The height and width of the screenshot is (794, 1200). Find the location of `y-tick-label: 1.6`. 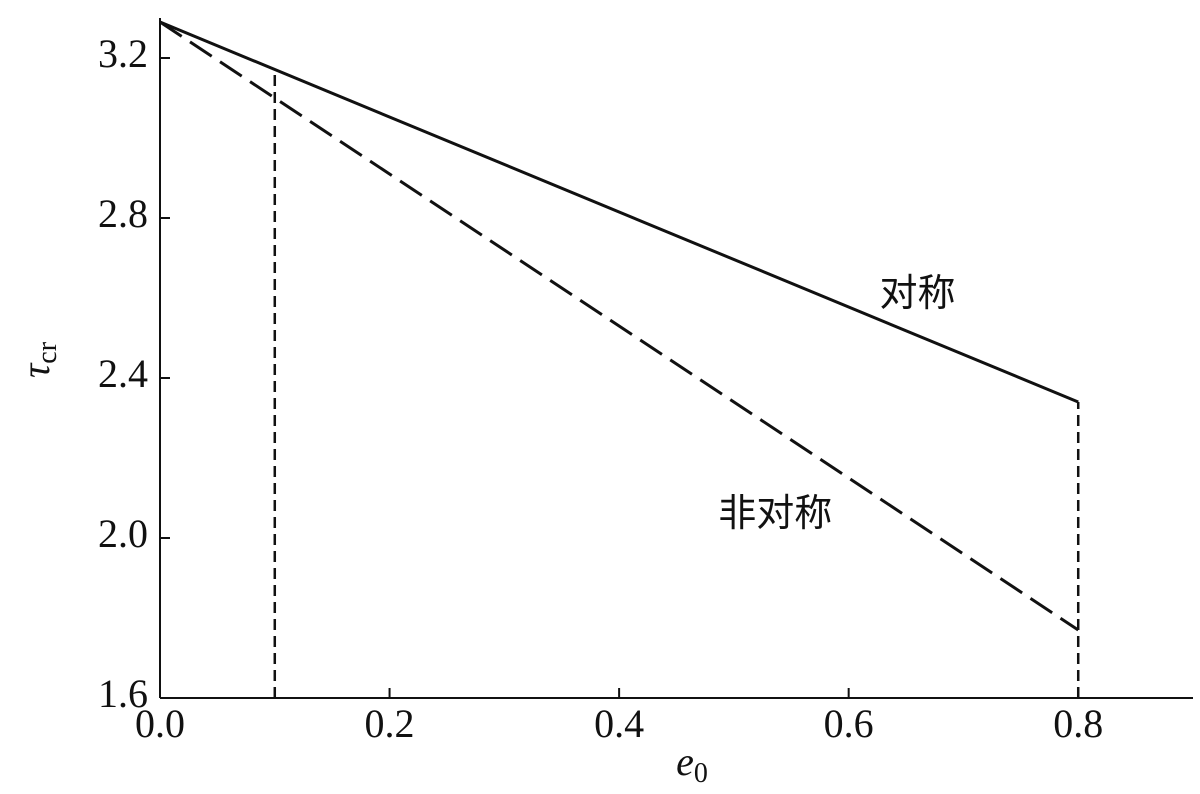

y-tick-label: 1.6 is located at coordinates (123, 693).